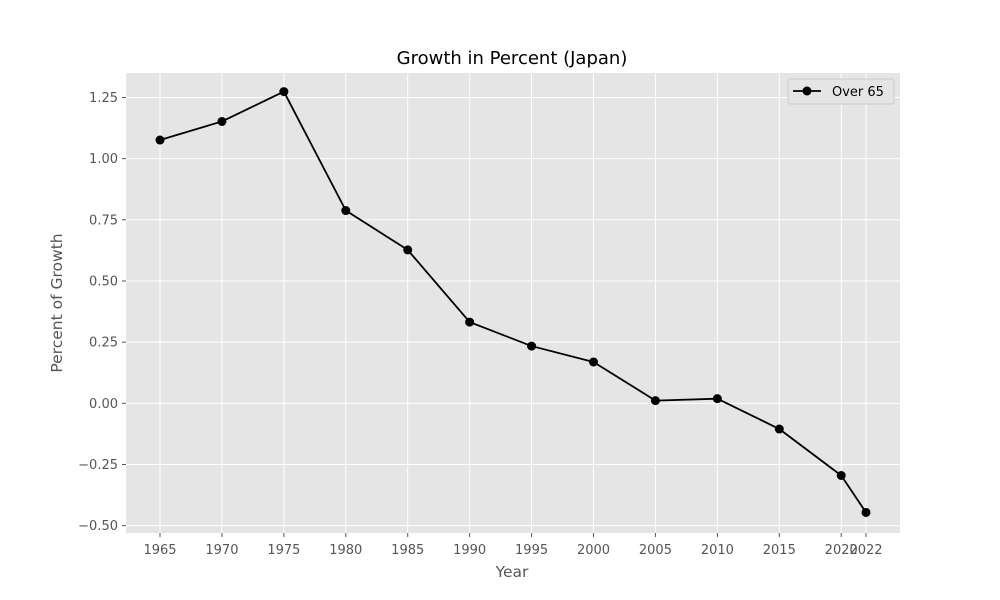  I want to click on x-tick-label: 1975, so click(283, 550).